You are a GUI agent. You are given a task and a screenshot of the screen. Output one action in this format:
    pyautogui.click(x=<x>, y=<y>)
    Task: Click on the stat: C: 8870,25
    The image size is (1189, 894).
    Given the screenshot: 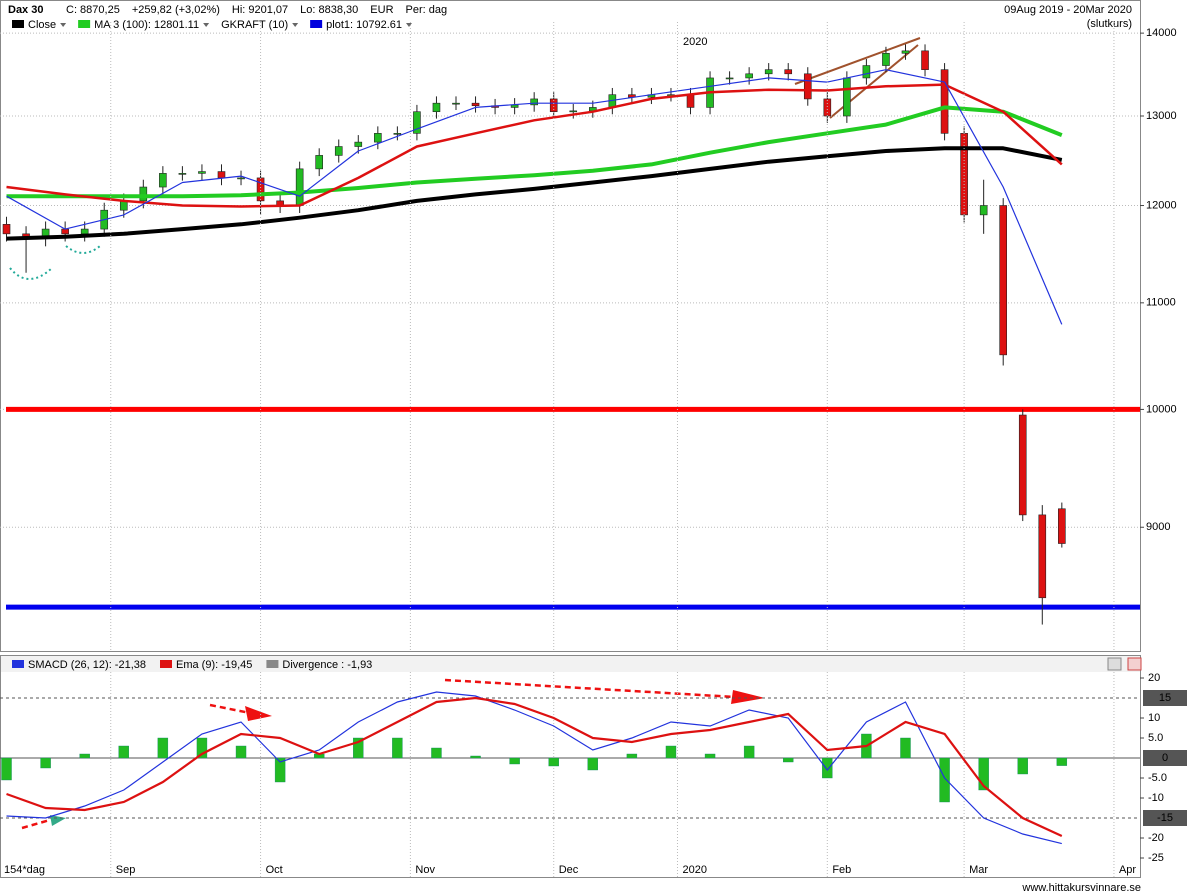 What is the action you would take?
    pyautogui.click(x=93, y=10)
    